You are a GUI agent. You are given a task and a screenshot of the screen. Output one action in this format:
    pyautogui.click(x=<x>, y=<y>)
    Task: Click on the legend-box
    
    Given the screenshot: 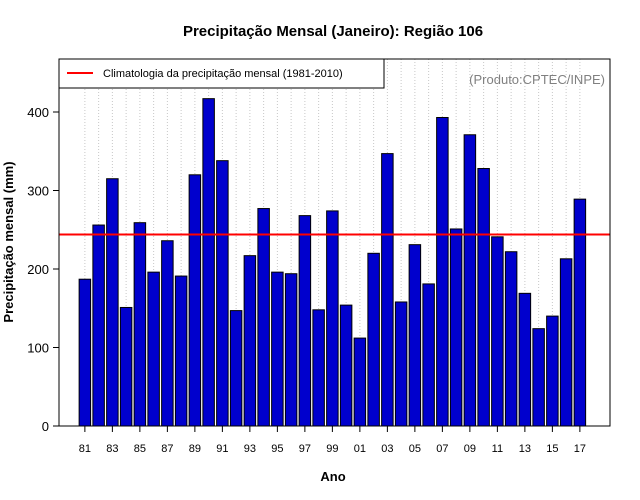 What is the action you would take?
    pyautogui.click(x=221, y=73)
    